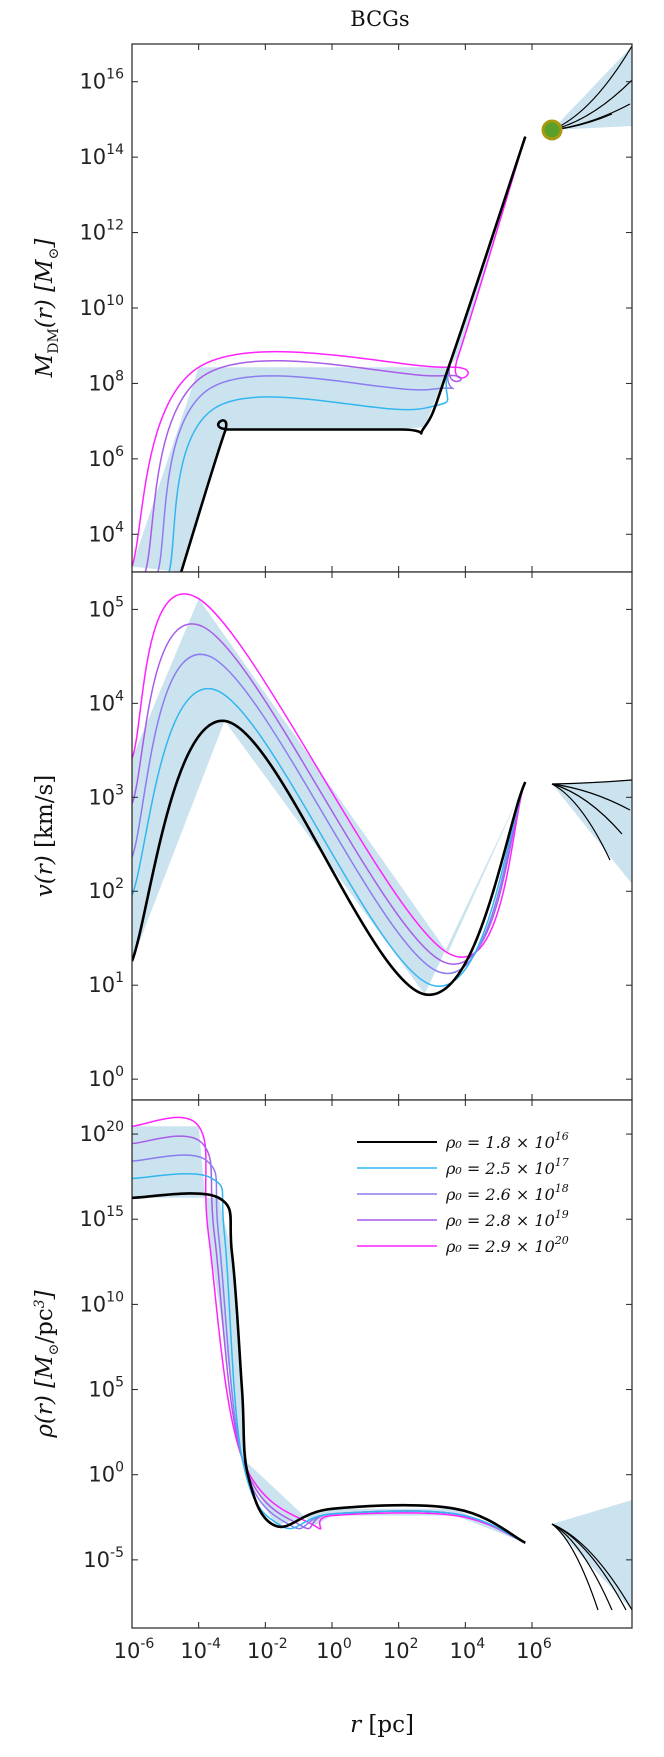 The width and height of the screenshot is (664, 1757). Describe the element at coordinates (101, 1132) in the screenshot. I see `y-tick-label: 10²⁰` at that location.